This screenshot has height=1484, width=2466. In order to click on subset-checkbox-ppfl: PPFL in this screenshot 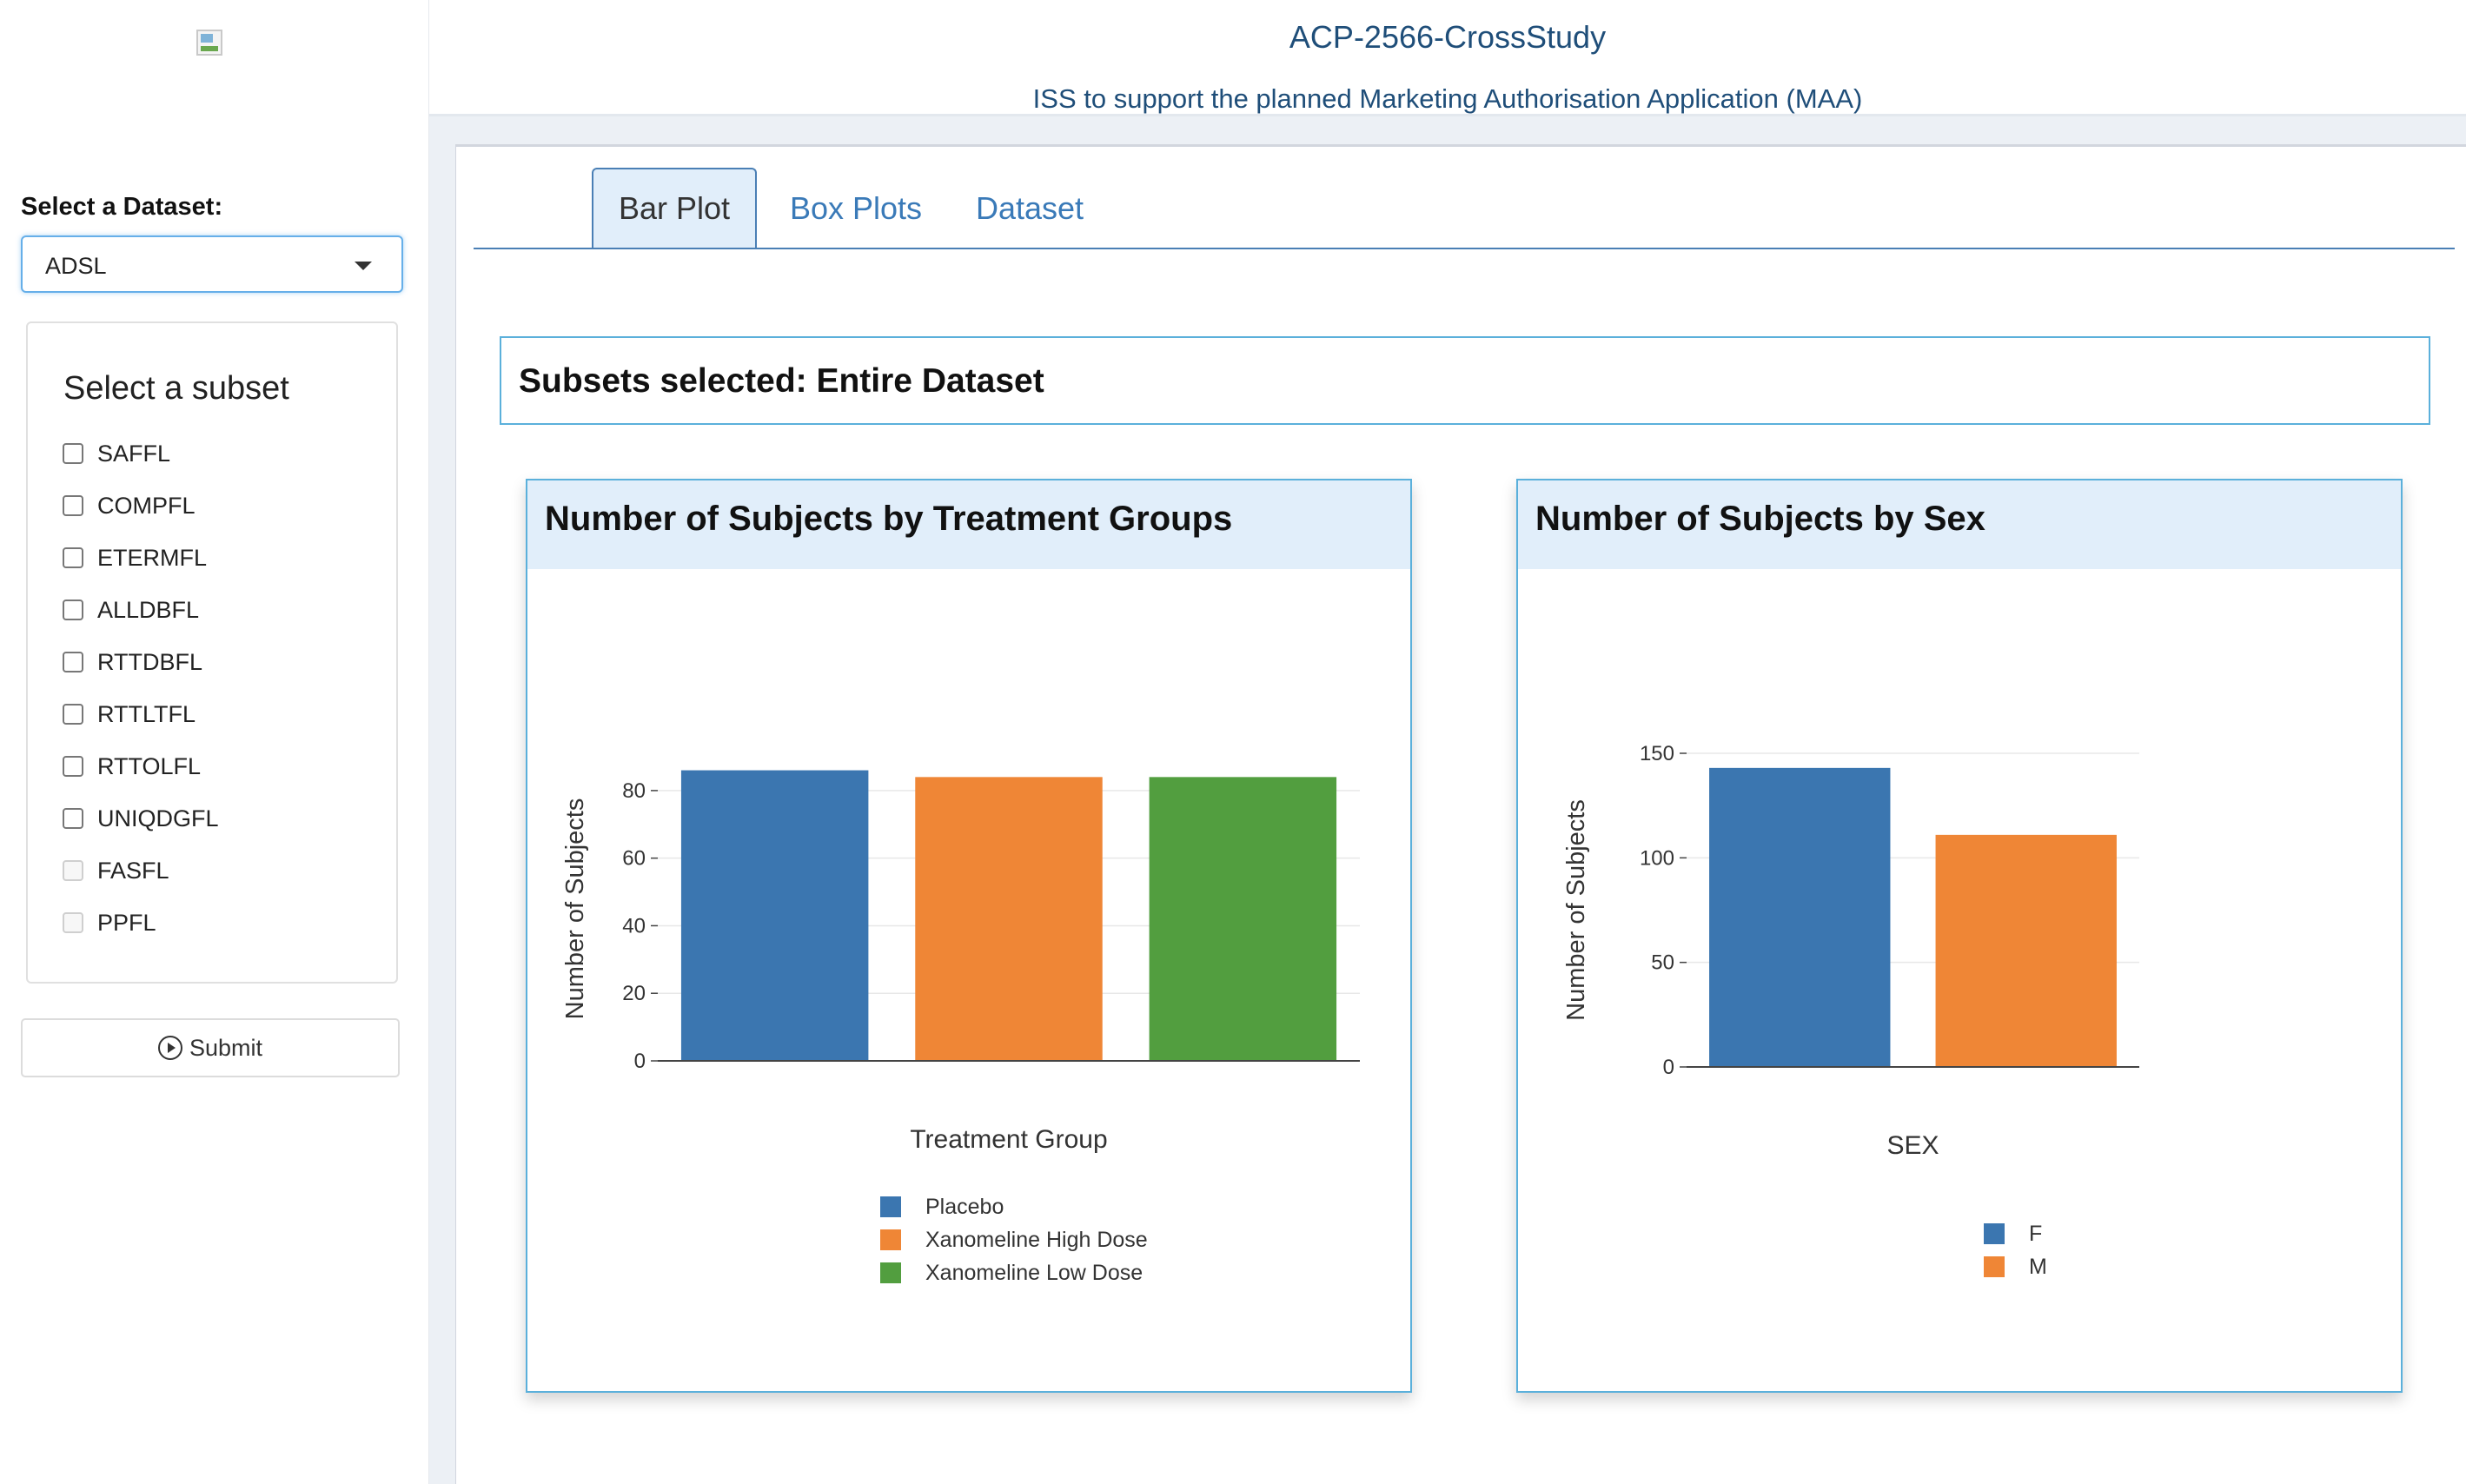, I will do `click(109, 922)`.